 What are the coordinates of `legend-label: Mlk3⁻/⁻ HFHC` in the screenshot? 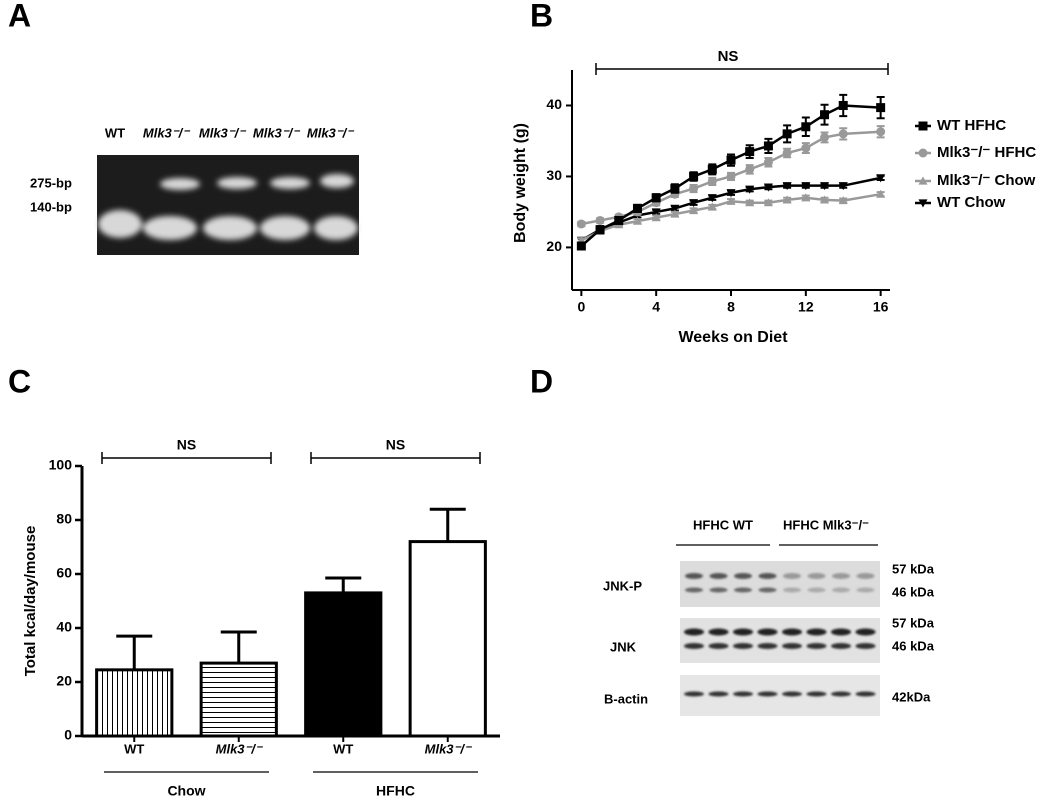 It's located at (986, 152).